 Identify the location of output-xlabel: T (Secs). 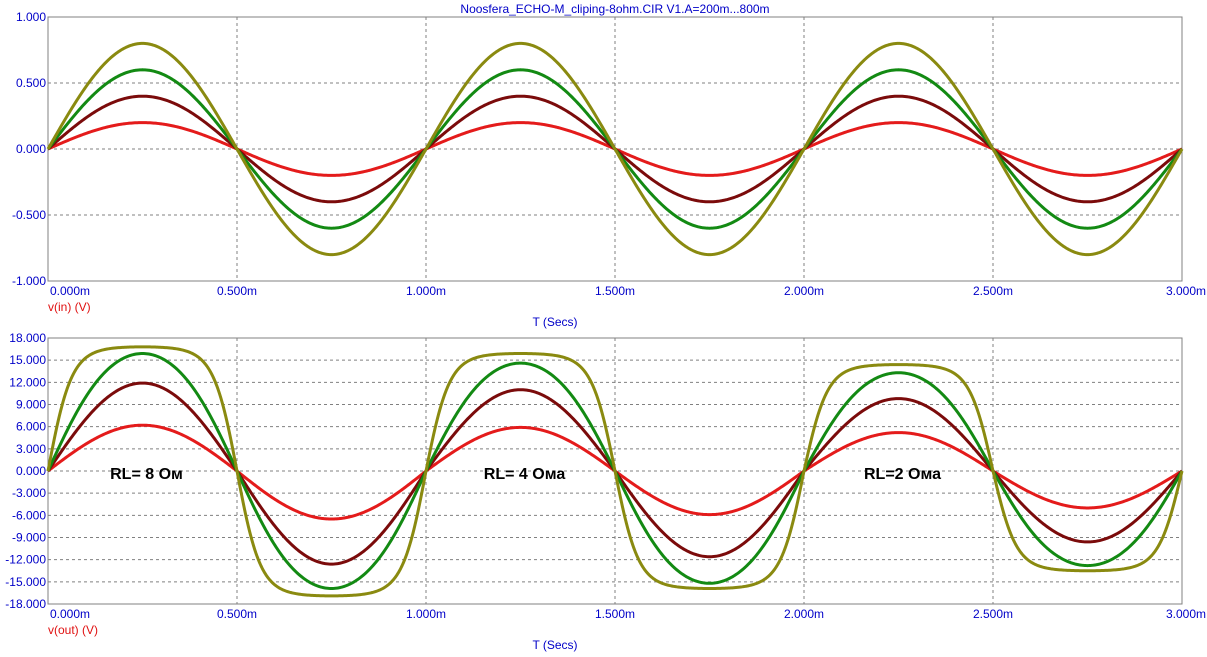
(554, 645).